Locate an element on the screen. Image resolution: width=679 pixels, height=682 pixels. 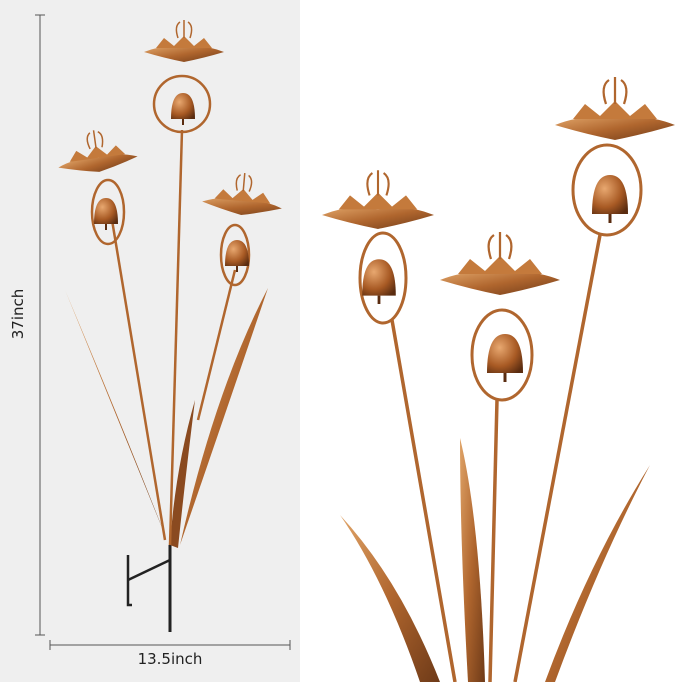
width-dimension-line is located at coordinates (170, 645).